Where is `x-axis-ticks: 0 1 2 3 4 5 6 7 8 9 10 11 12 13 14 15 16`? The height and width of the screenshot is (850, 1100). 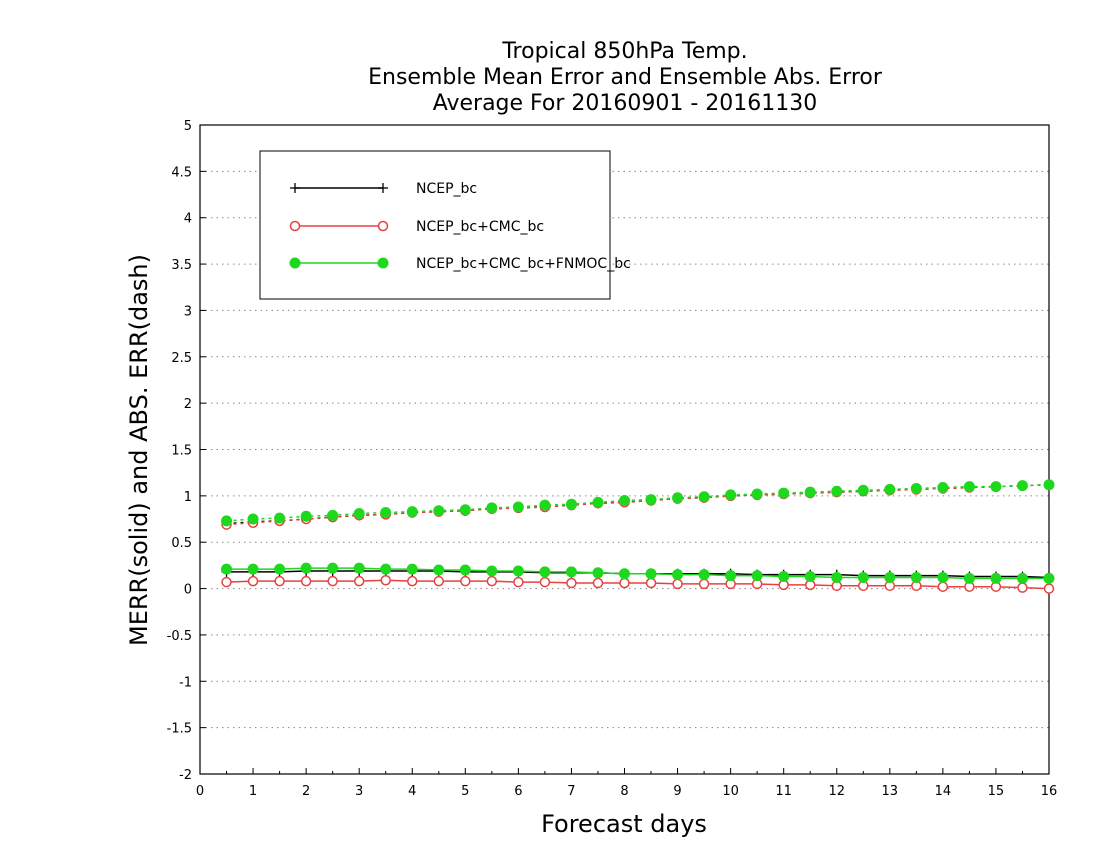
x-axis-ticks: 0 1 2 3 4 5 6 7 8 9 10 11 12 13 14 15 16 is located at coordinates (626, 783).